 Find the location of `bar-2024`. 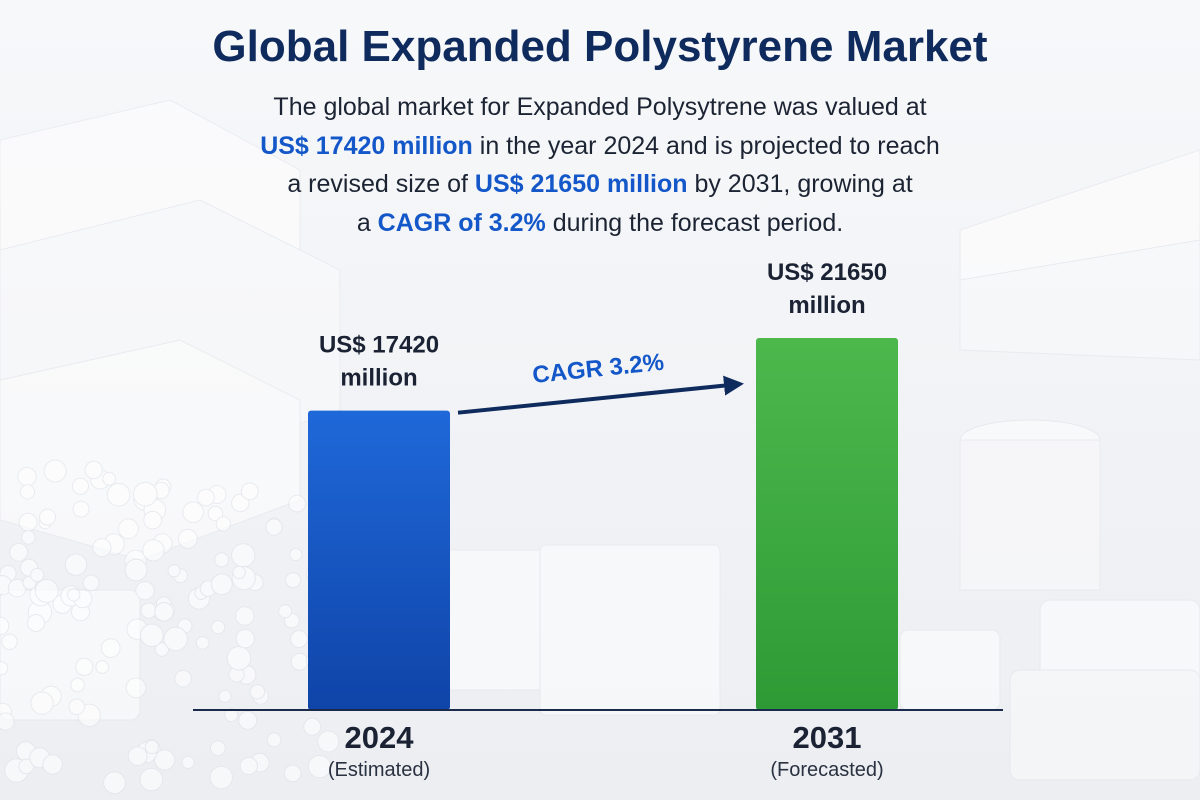

bar-2024 is located at coordinates (379, 560).